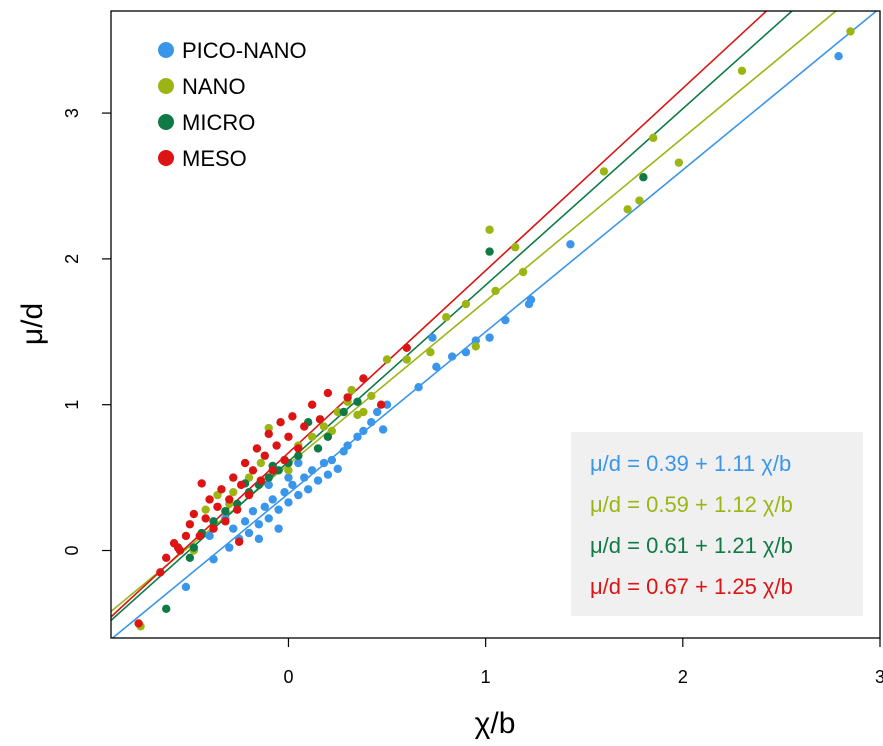  I want to click on x-axis: 0 1 2 3, so click(583, 662).